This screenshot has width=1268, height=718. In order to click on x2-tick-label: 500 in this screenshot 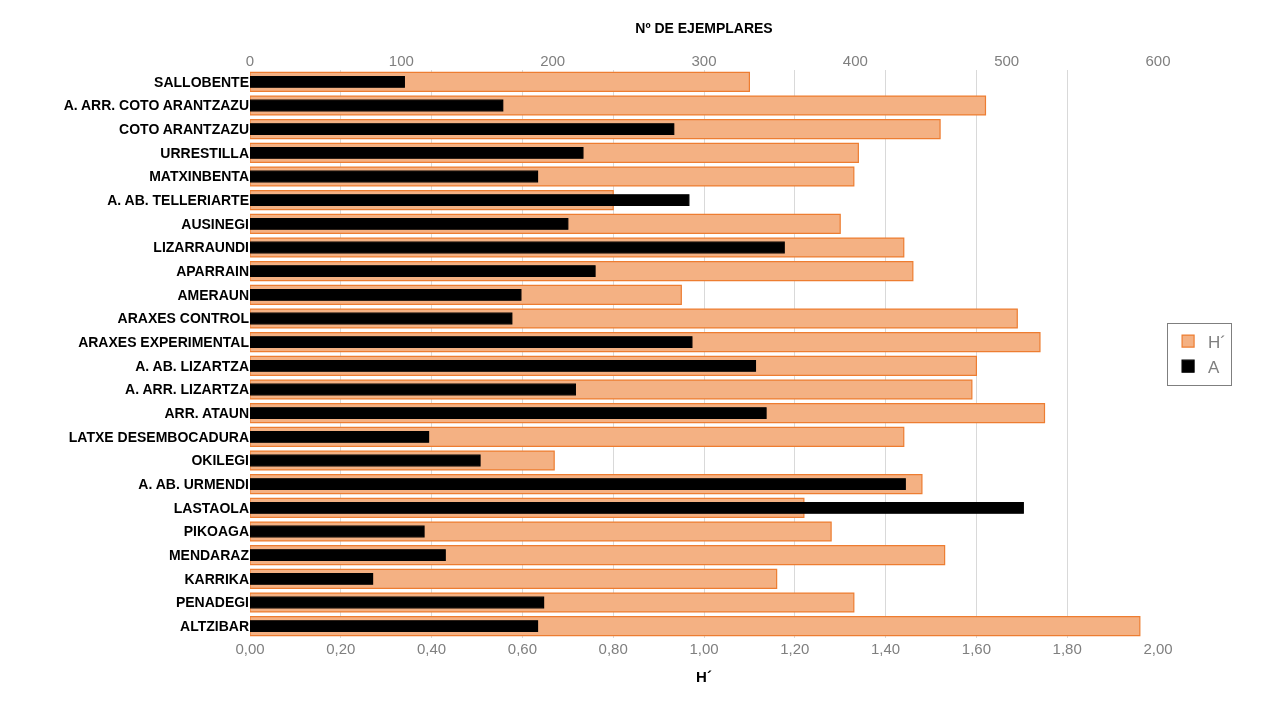, I will do `click(1007, 60)`.